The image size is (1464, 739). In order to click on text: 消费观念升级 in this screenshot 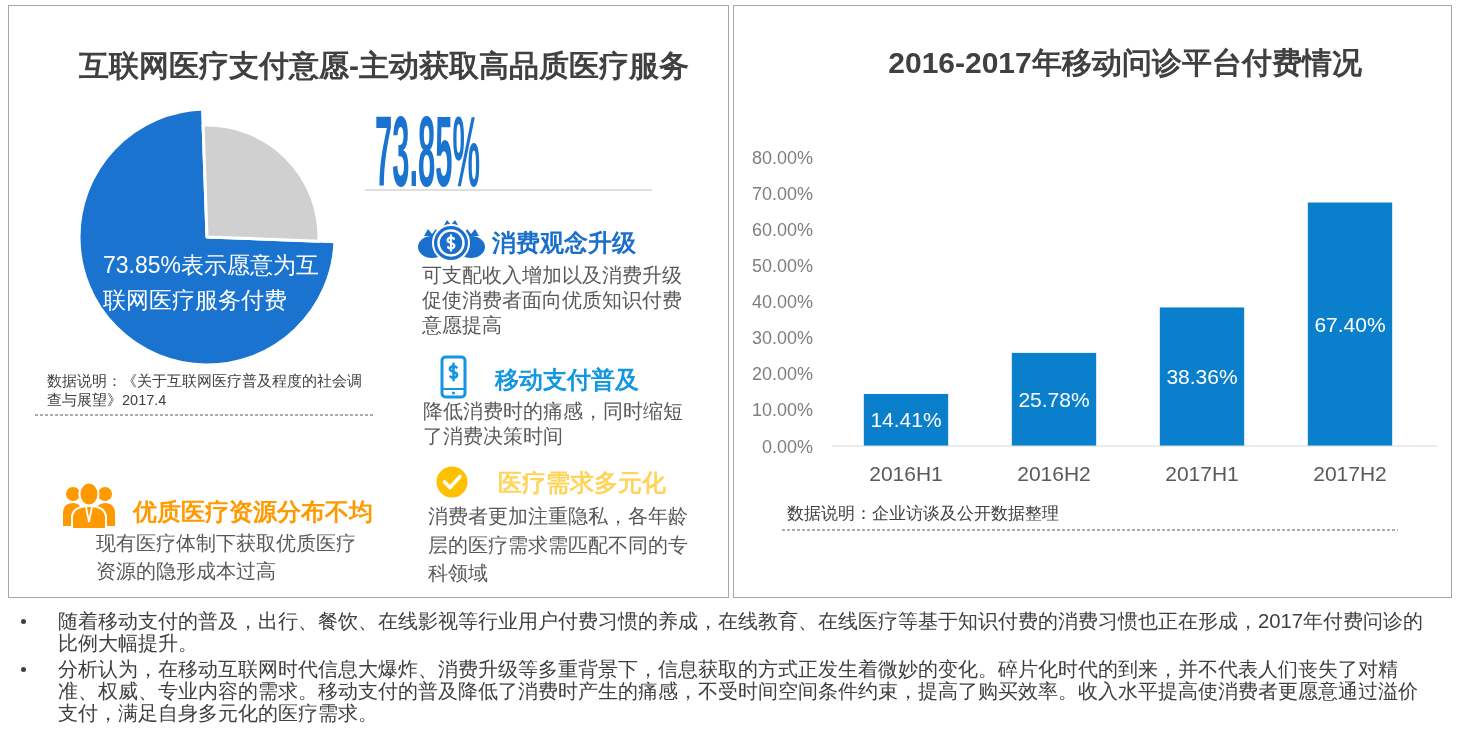, I will do `click(564, 242)`.